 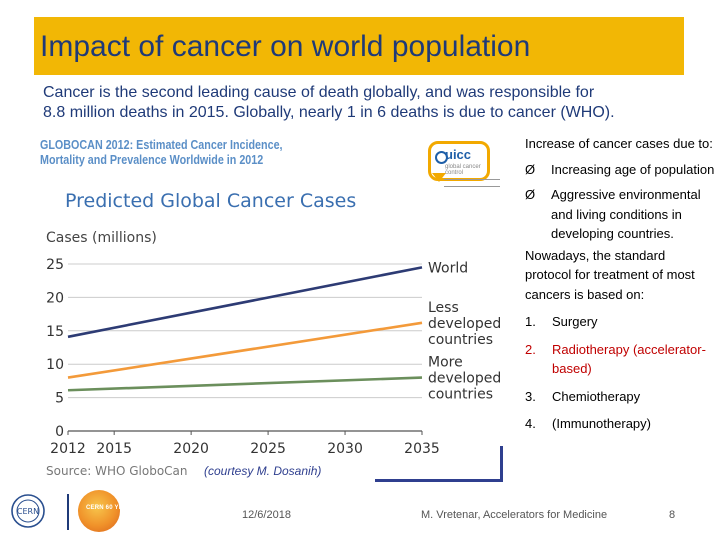 I want to click on chart-y-tick-label: 15, so click(x=55, y=332).